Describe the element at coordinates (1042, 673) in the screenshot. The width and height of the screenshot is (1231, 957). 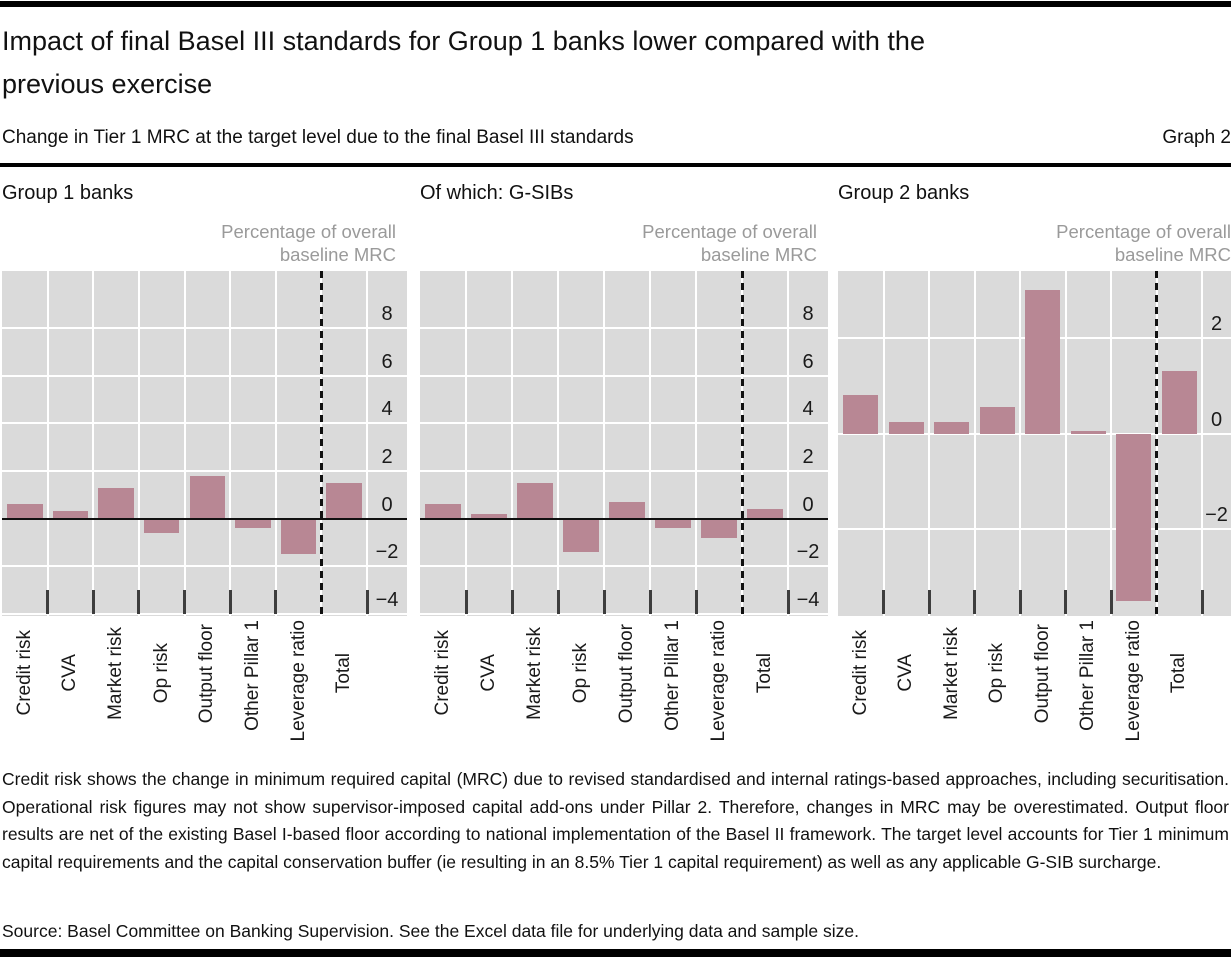
I see `x-category-label-output-floor: Output floor` at that location.